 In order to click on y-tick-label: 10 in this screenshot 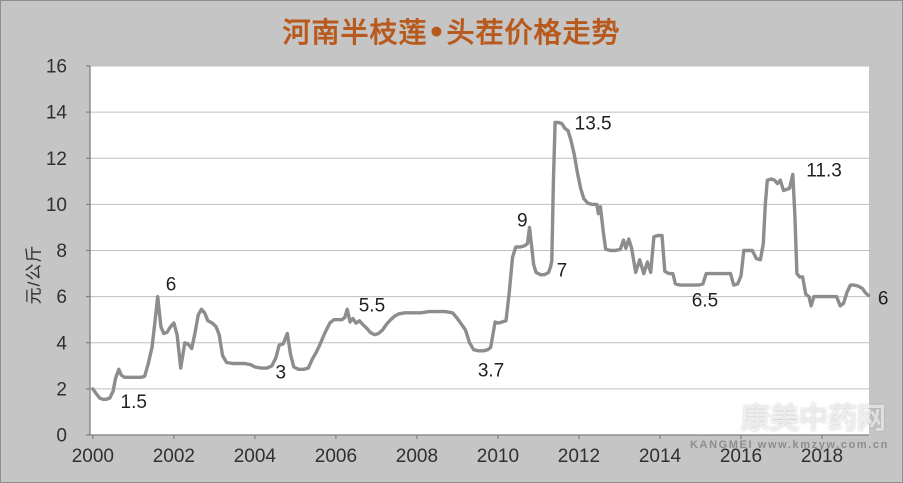, I will do `click(56, 205)`.